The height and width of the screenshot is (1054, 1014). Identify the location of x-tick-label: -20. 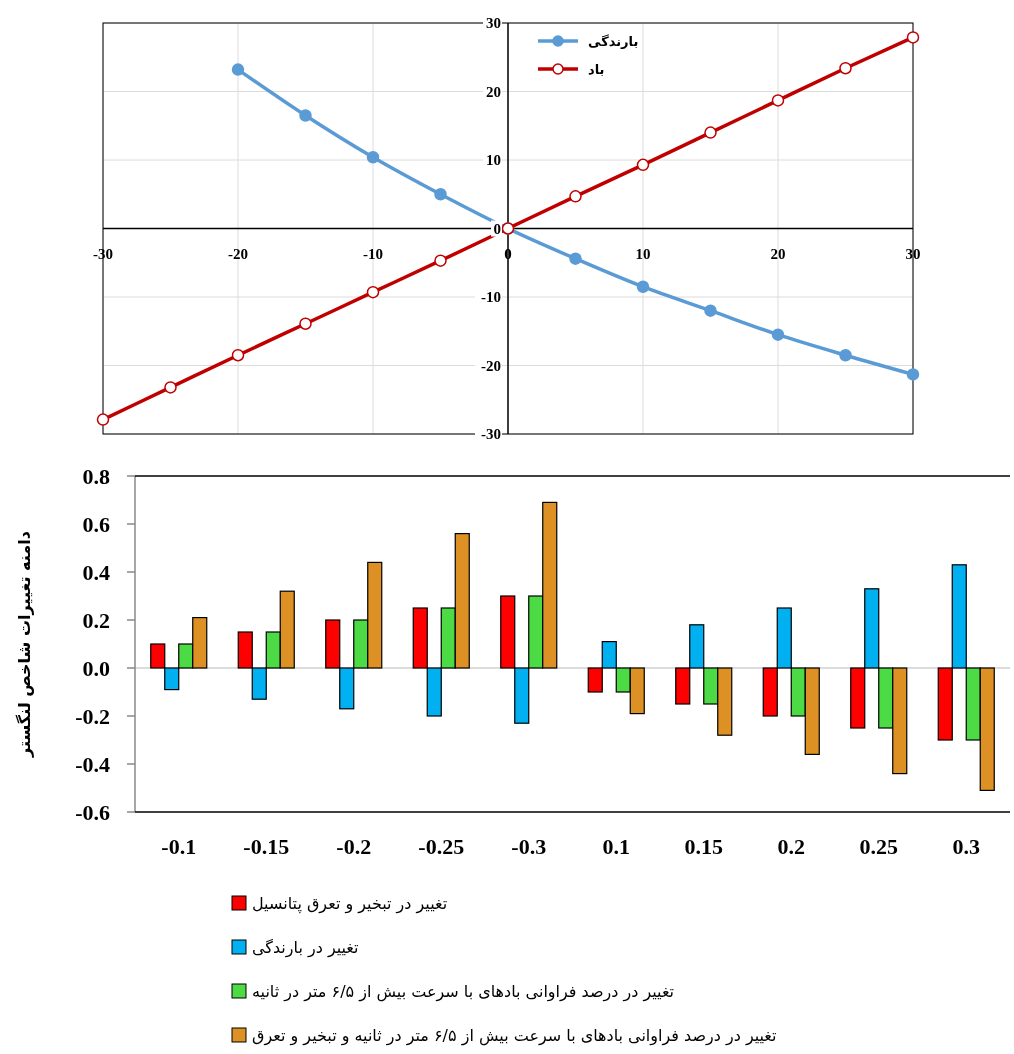
(238, 253).